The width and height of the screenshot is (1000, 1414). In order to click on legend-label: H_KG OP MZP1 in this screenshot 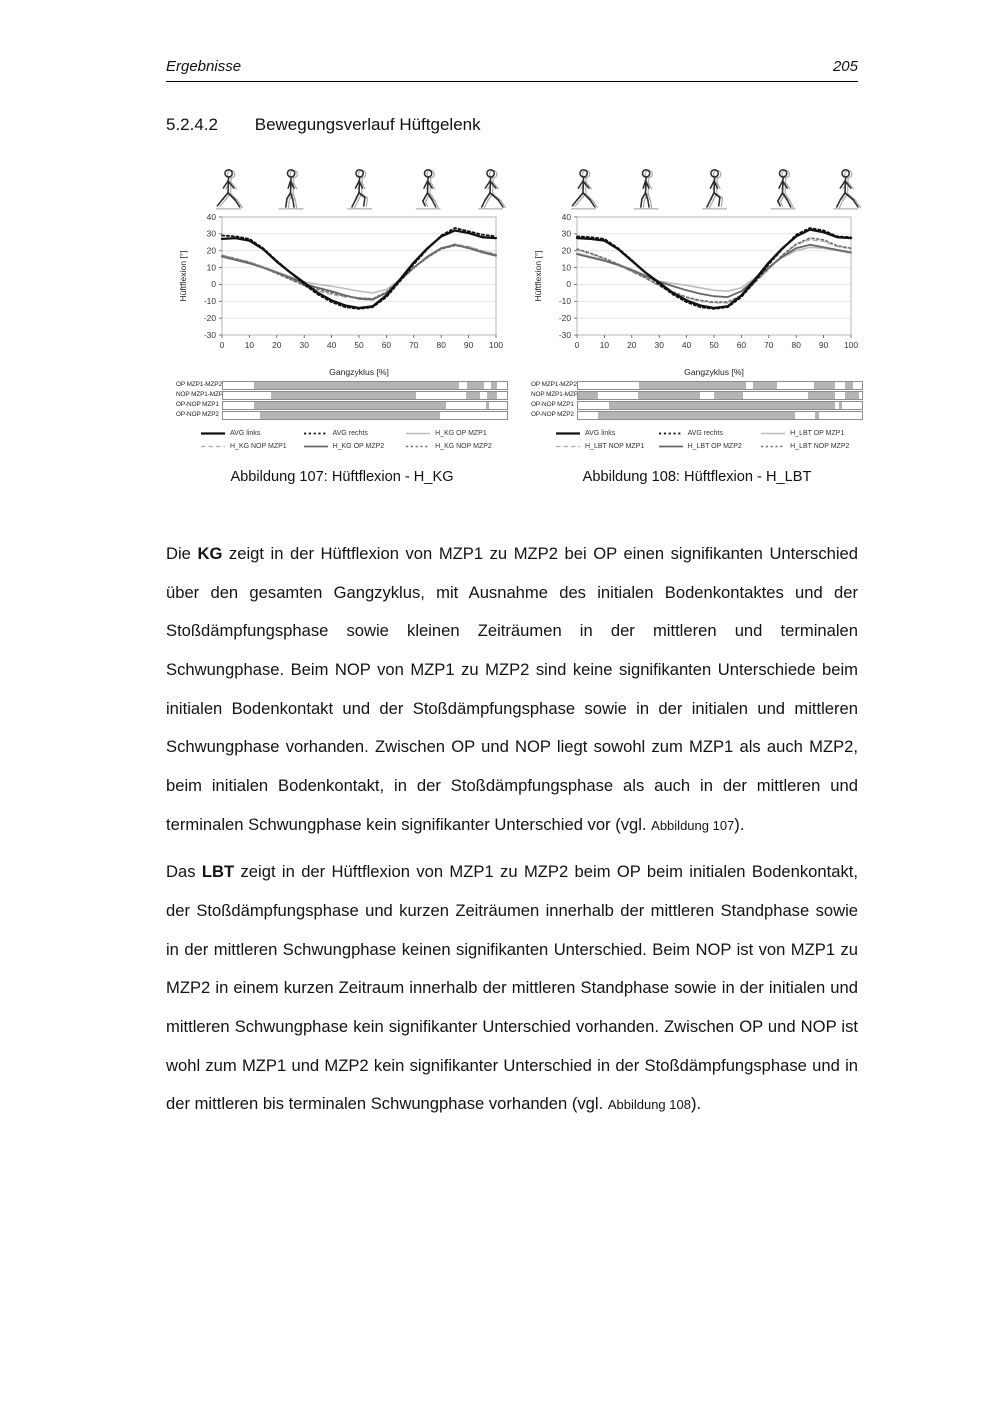, I will do `click(461, 433)`.